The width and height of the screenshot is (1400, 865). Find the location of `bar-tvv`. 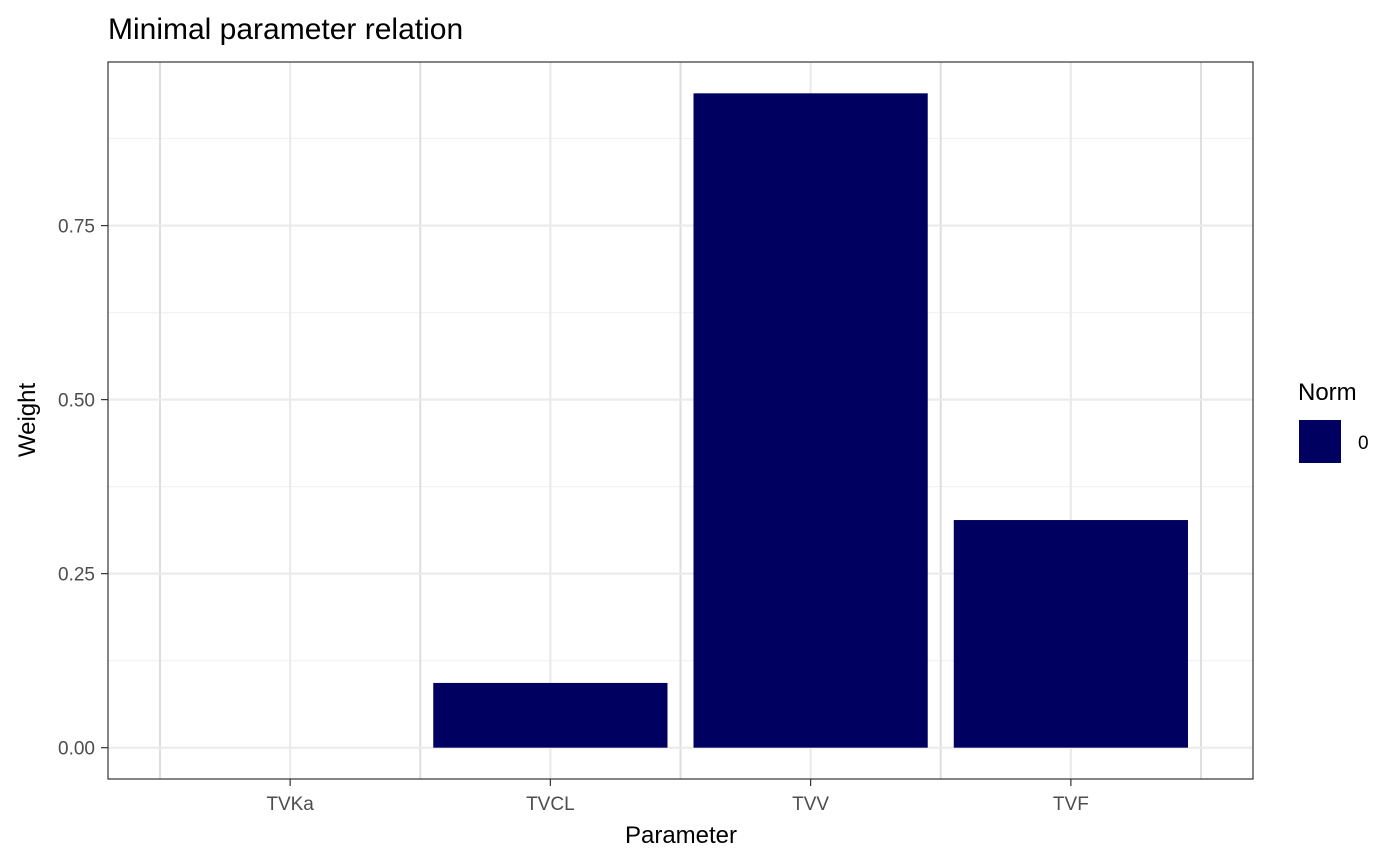

bar-tvv is located at coordinates (810, 420).